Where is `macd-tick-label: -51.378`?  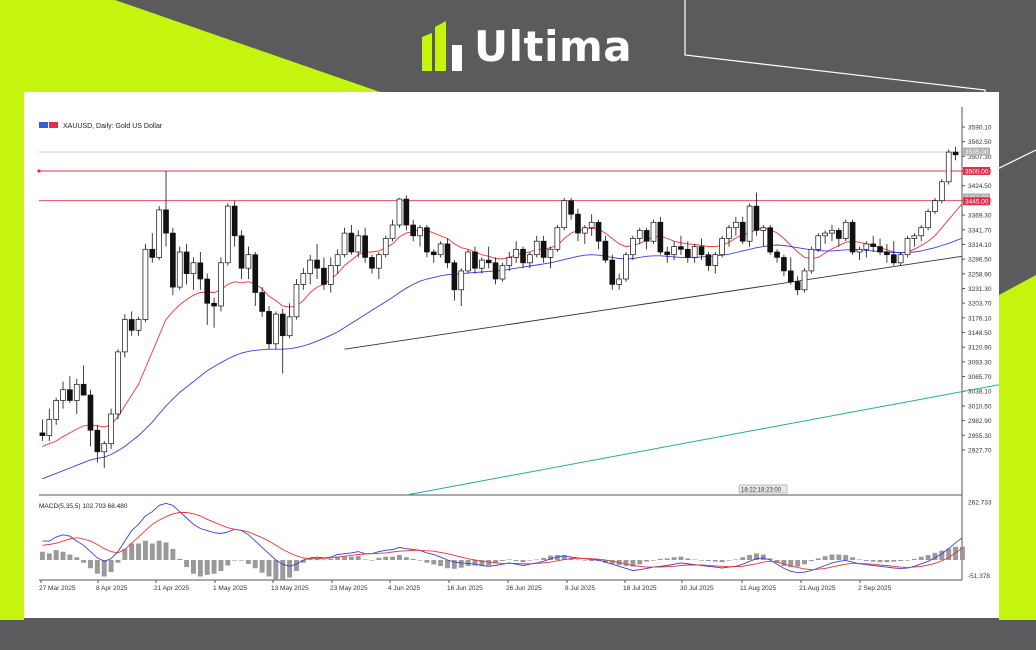
macd-tick-label: -51.378 is located at coordinates (979, 576).